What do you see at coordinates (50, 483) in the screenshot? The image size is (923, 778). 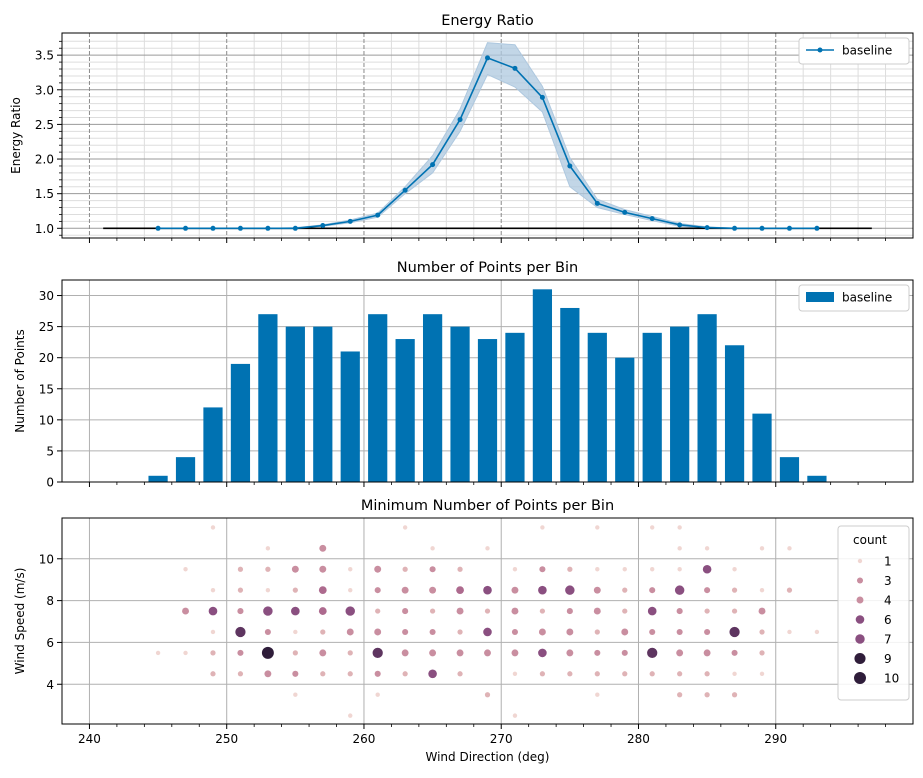 I see `y-tick-label: 0` at bounding box center [50, 483].